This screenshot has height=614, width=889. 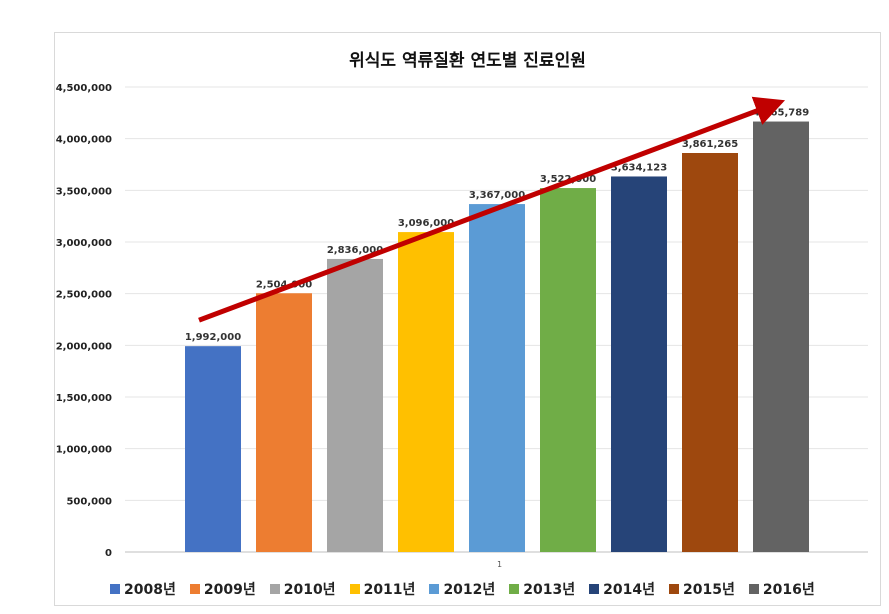 What do you see at coordinates (549, 590) in the screenshot?
I see `legend-label: 2013년` at bounding box center [549, 590].